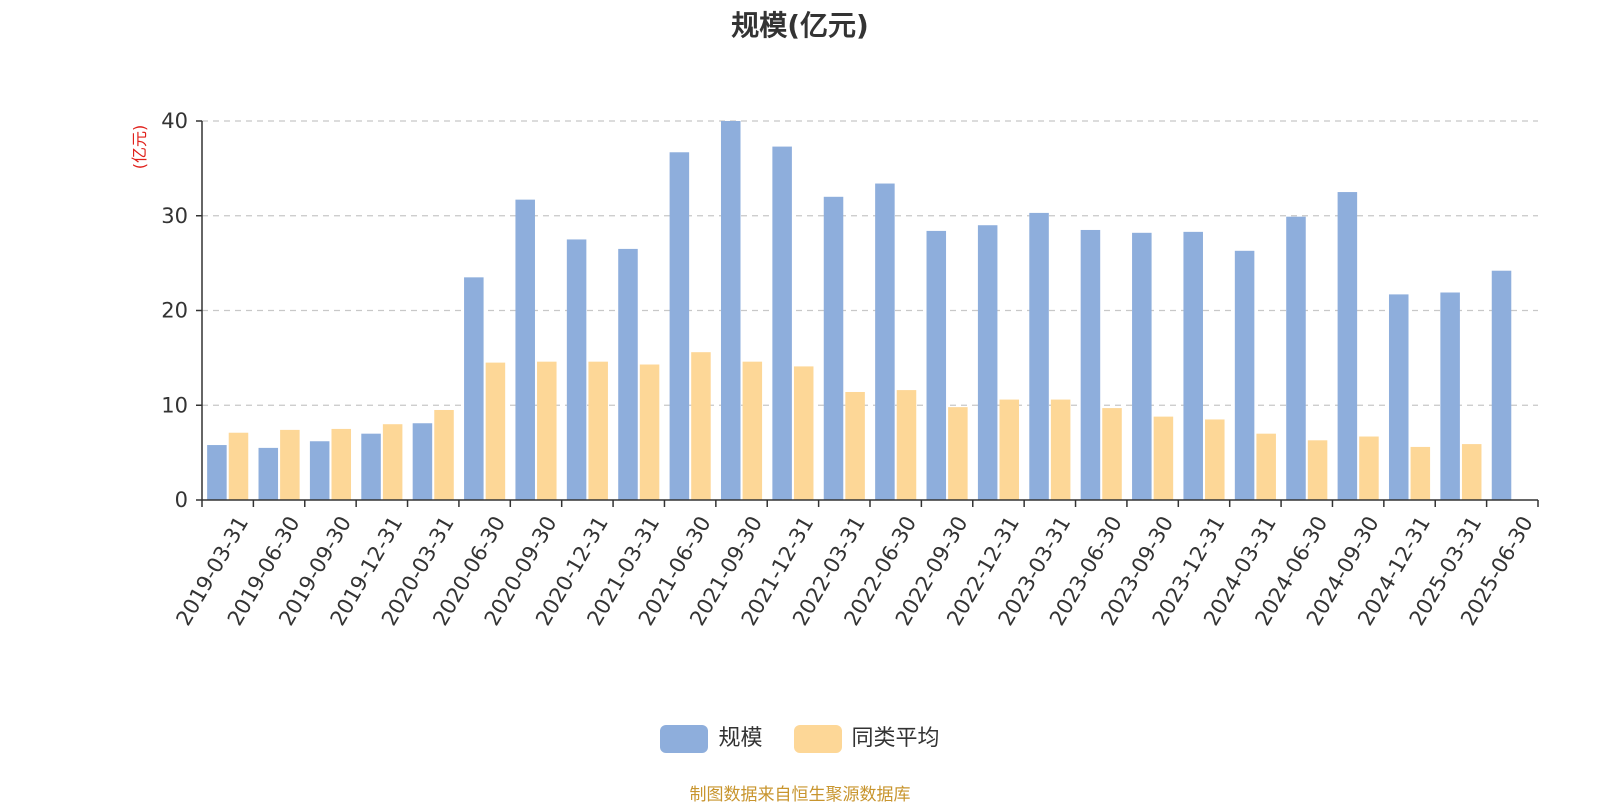 This screenshot has width=1600, height=805. I want to click on source-note: 制图数据来自恒生聚源数据库, so click(800, 795).